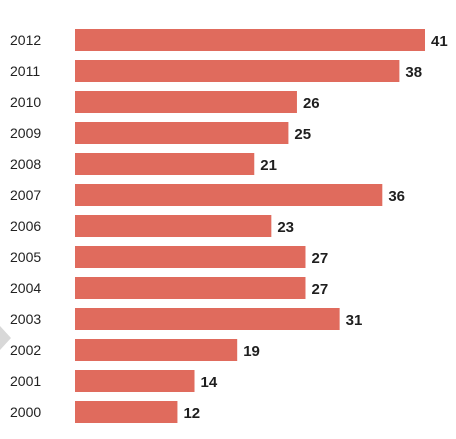  Describe the element at coordinates (182, 133) in the screenshot. I see `bar-2009` at that location.